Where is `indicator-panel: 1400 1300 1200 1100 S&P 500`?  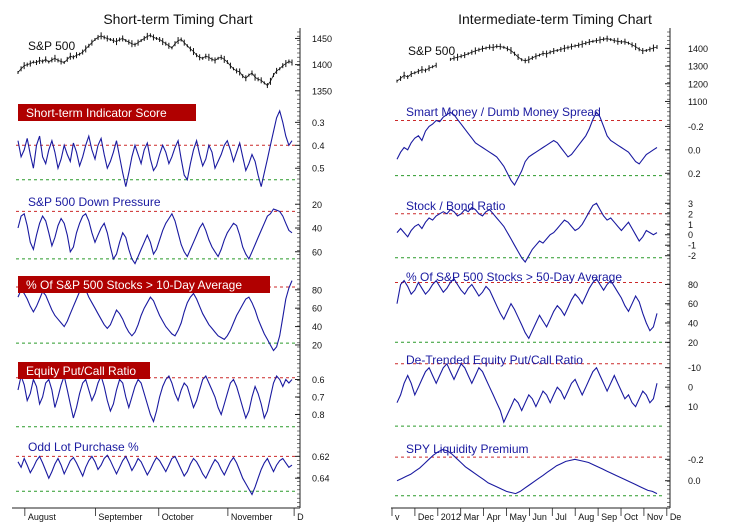 indicator-panel: 1400 1300 1200 1100 S&P 500 is located at coordinates (552, 71).